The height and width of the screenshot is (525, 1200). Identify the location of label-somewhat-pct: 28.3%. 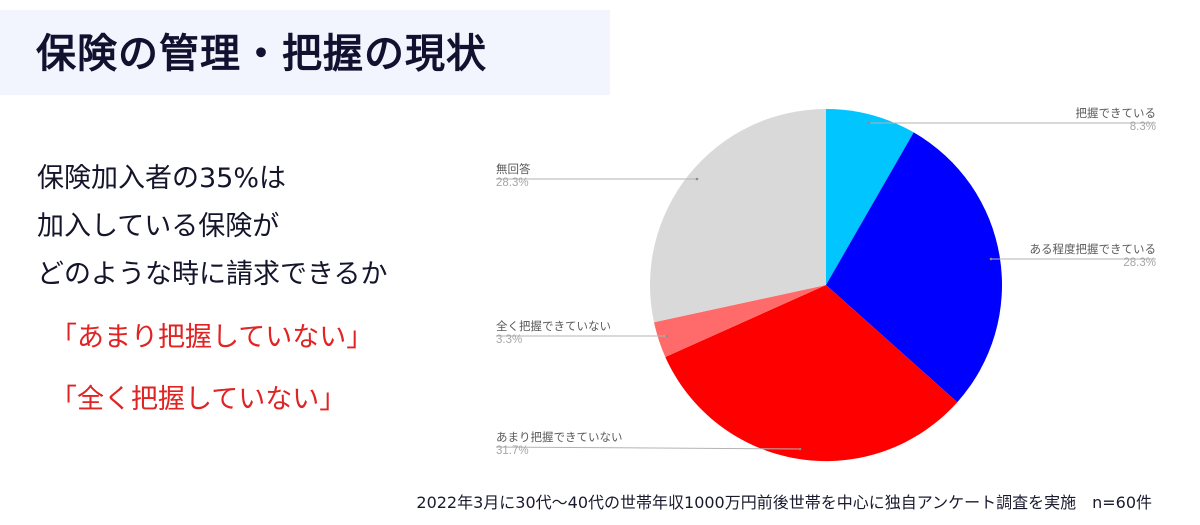
(1139, 263).